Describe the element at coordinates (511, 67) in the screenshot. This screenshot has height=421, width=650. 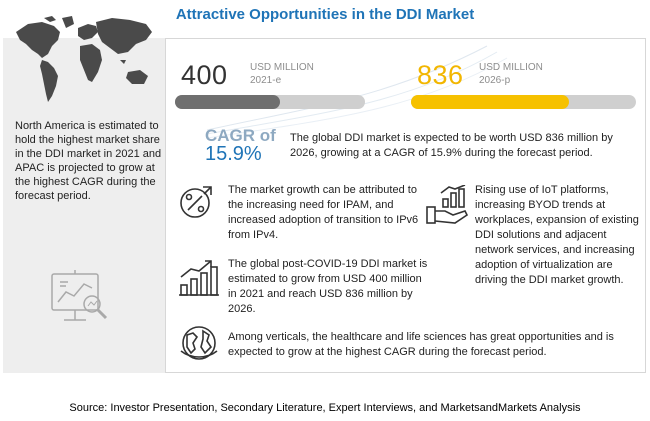
I see `end-unit: USD MILLION` at that location.